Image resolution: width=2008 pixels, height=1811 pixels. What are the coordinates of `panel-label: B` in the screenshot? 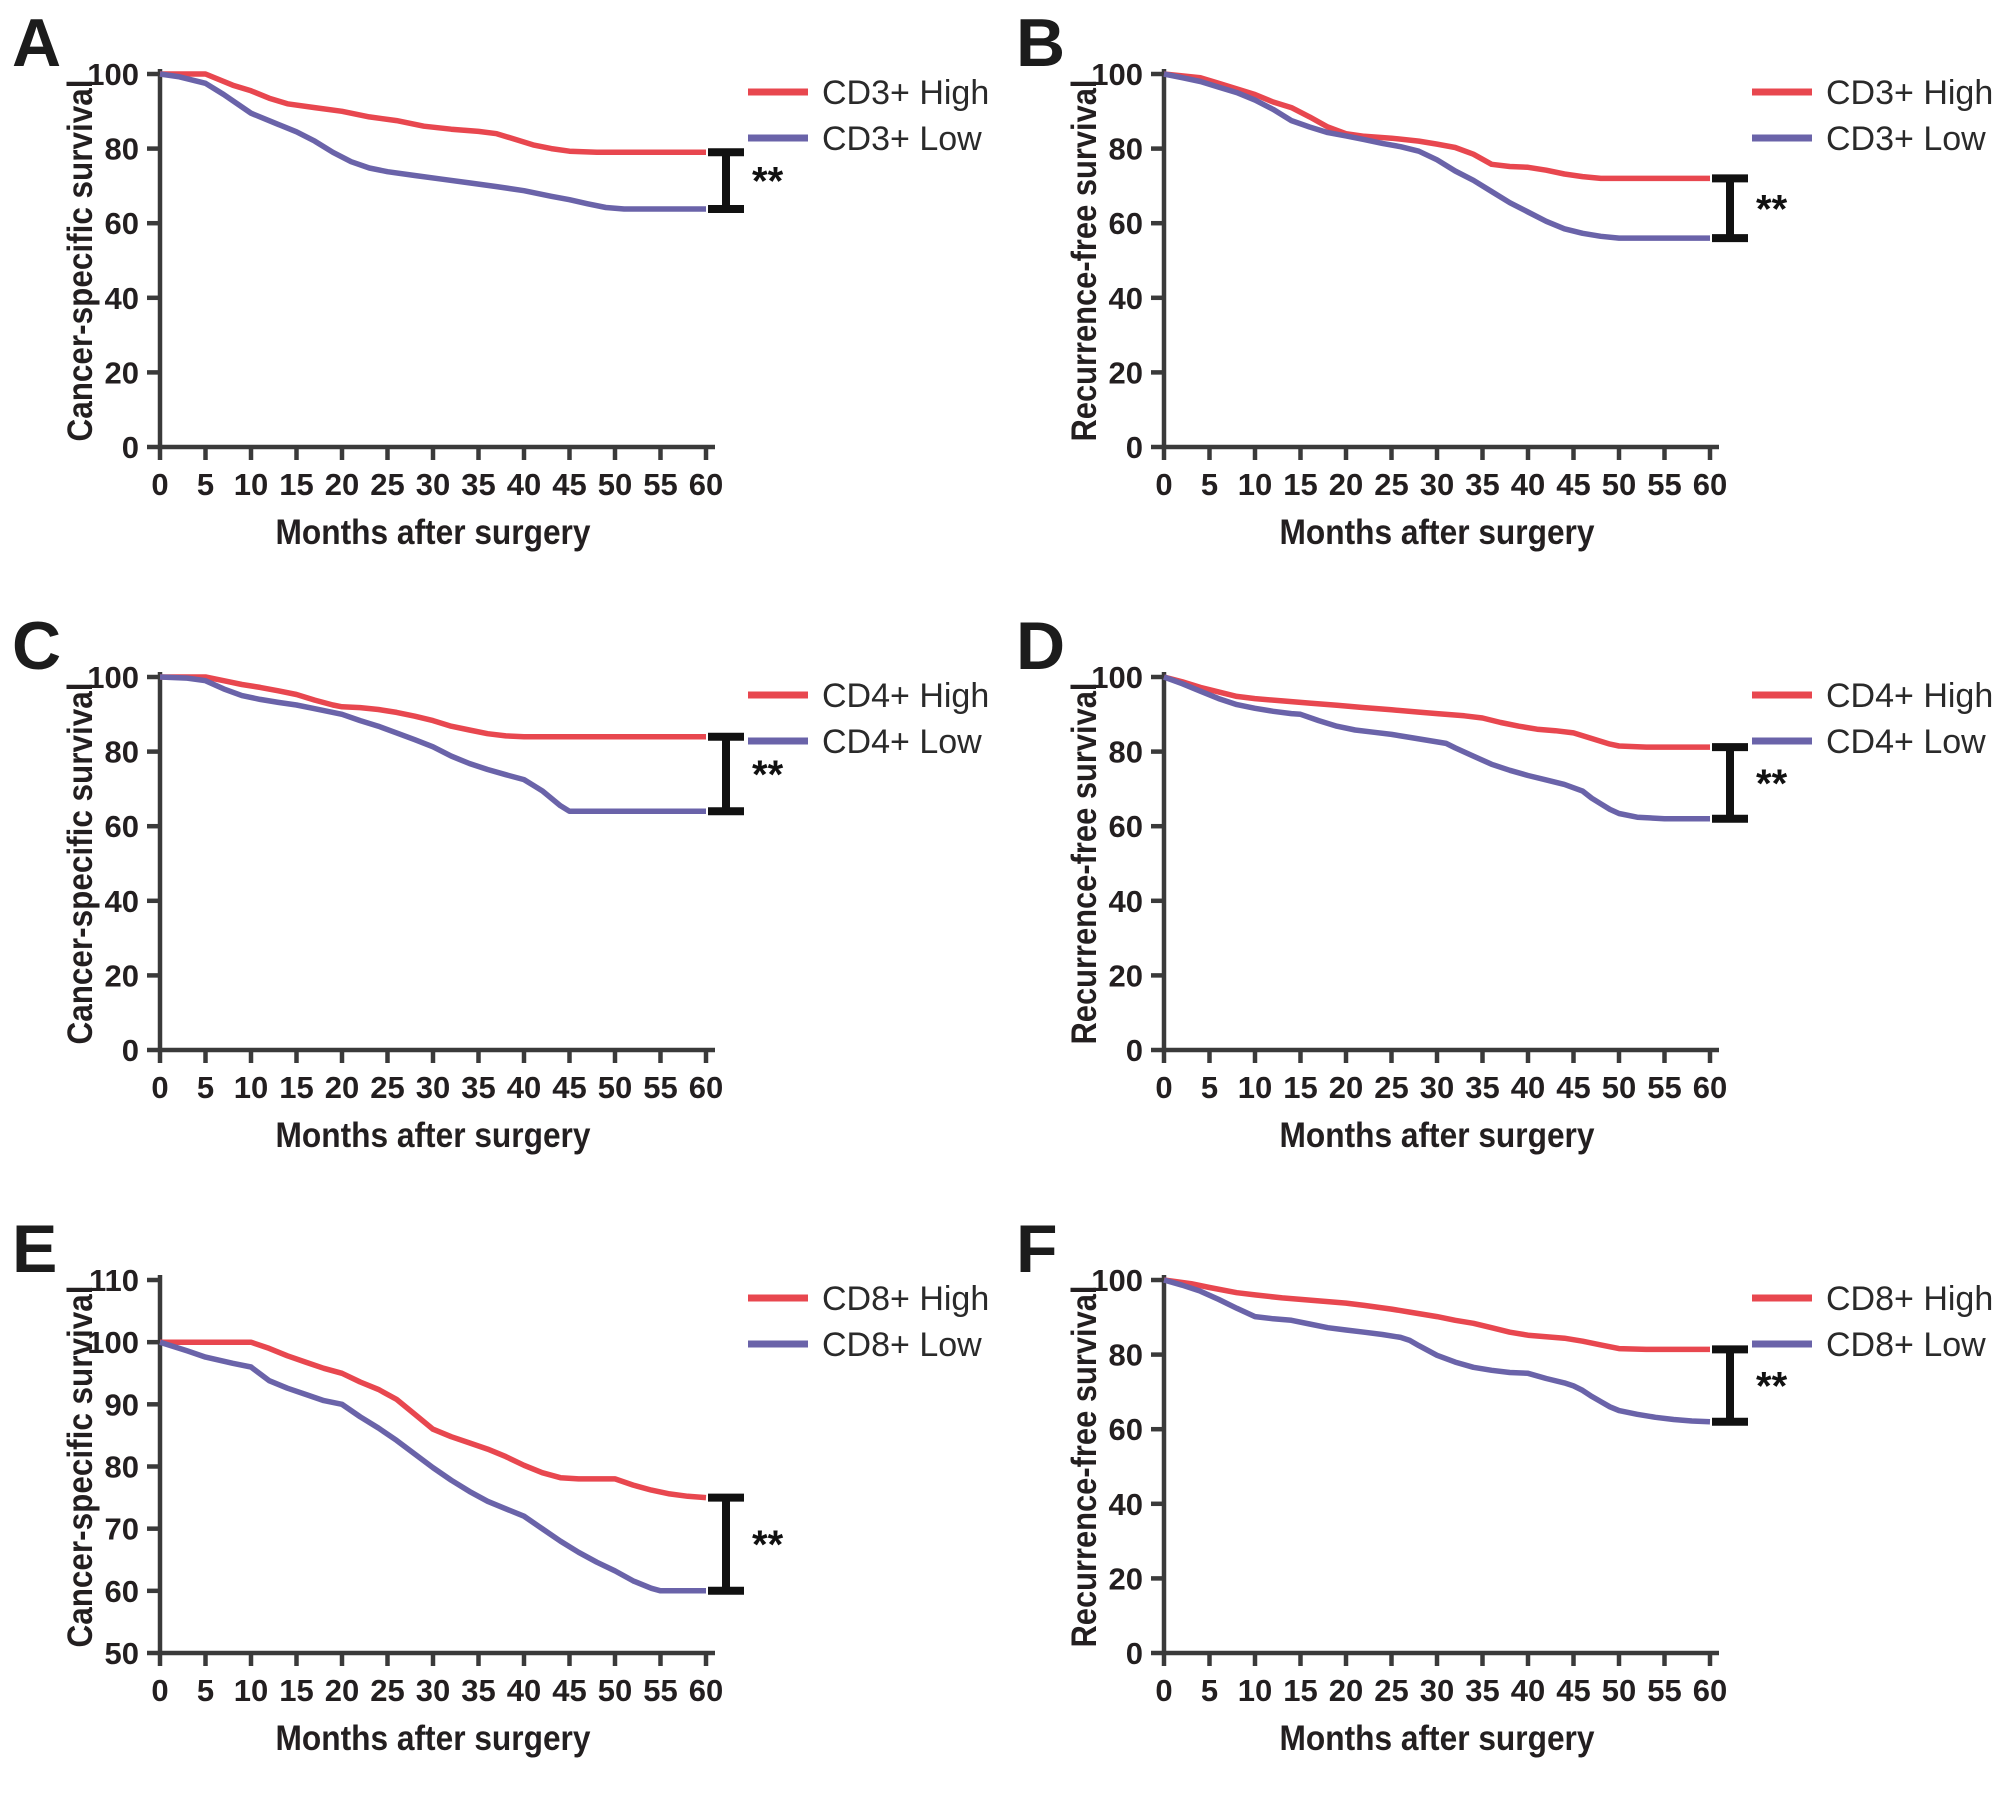 It's located at (1040, 43).